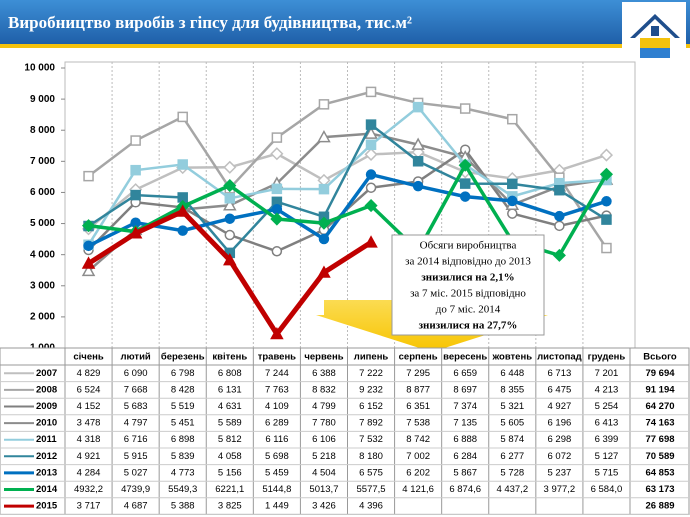  Describe the element at coordinates (659, 439) in the screenshot. I see `table-total: 77 698` at that location.